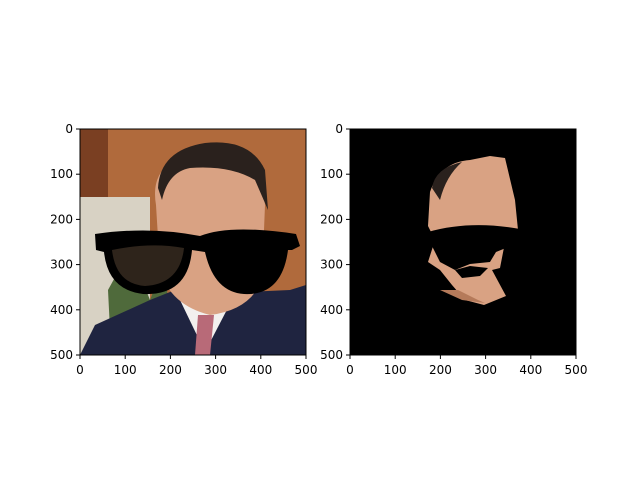 This screenshot has width=640, height=480. Describe the element at coordinates (447, 181) in the screenshot. I see `right-hair-fragment` at that location.